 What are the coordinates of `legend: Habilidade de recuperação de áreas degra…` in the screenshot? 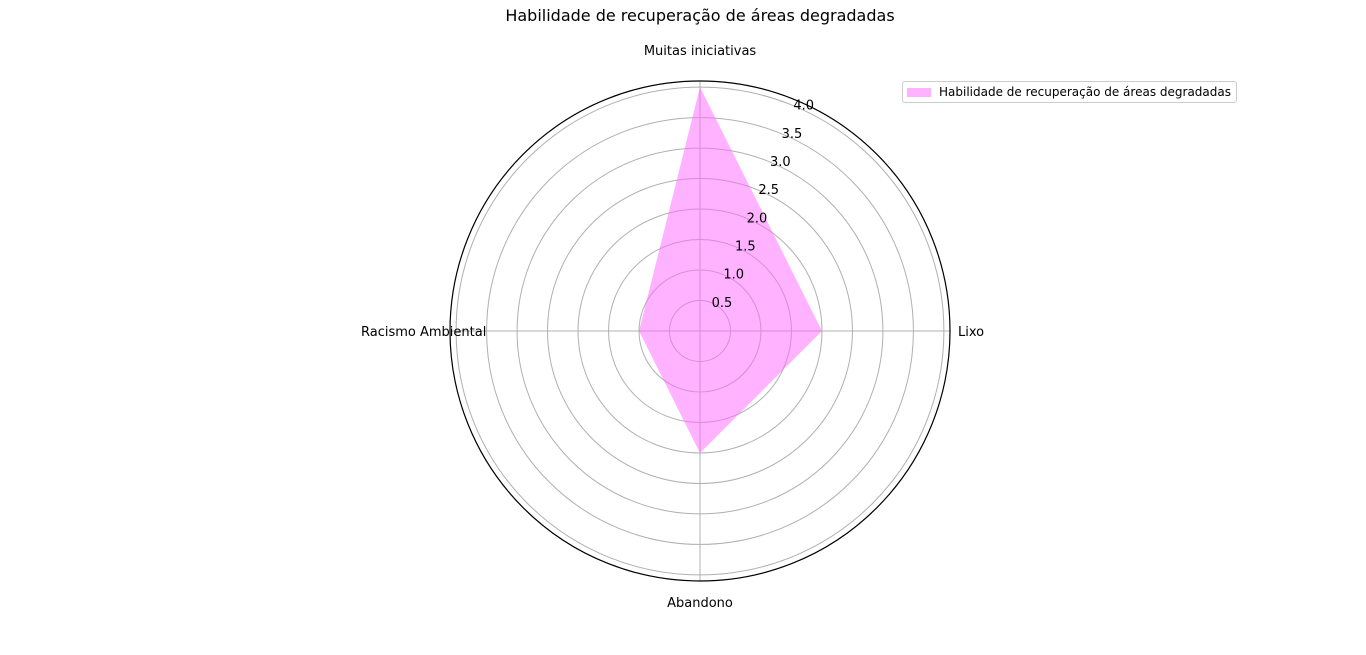 It's located at (1069, 92).